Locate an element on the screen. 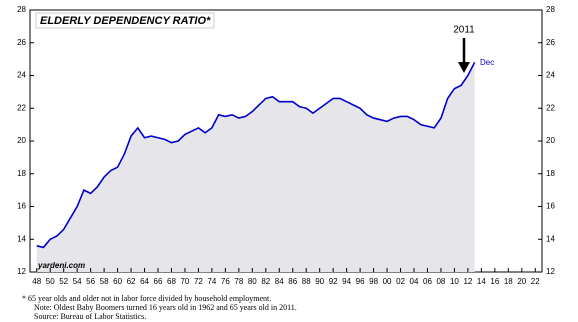  y2-tick-label: 22 is located at coordinates (550, 107).